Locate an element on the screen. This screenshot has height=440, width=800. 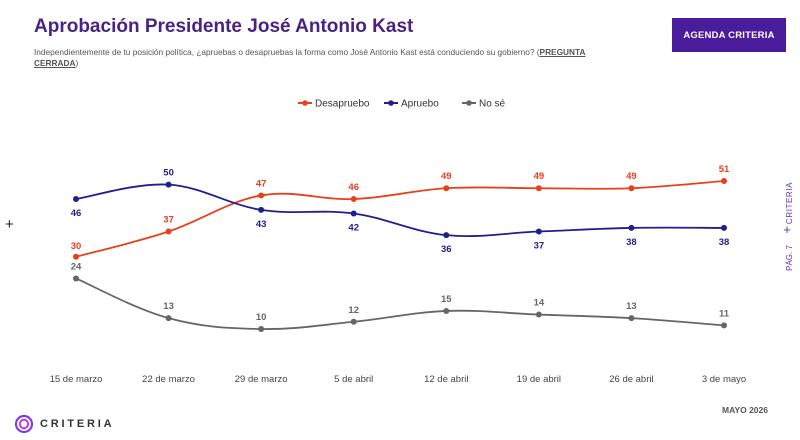
data-label-1-3: 42 is located at coordinates (353, 227).